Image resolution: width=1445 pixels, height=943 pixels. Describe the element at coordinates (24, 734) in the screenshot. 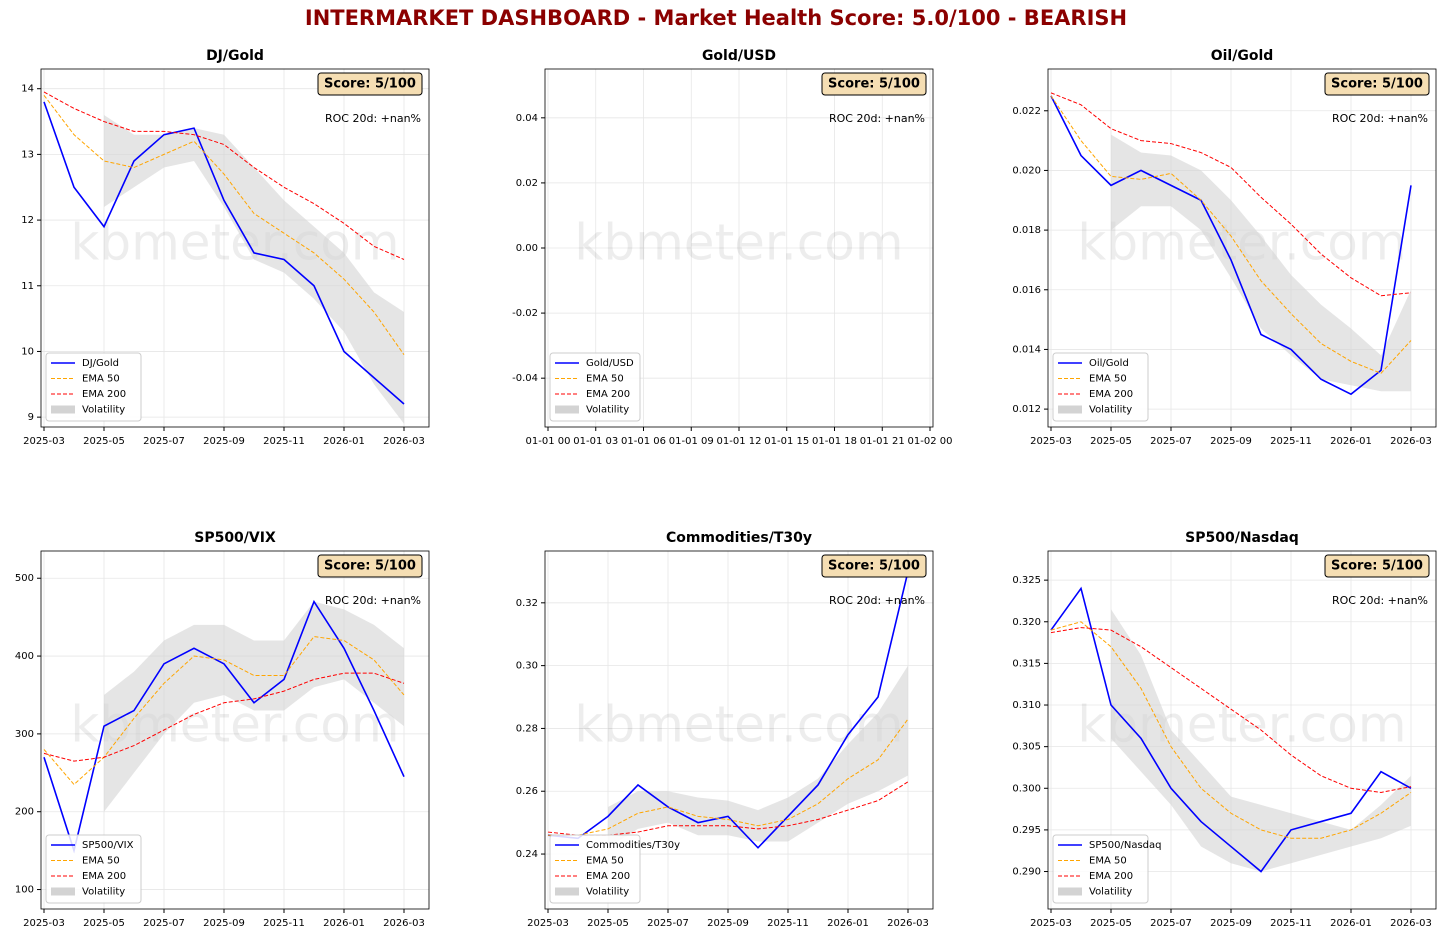

I see `y-tick-label: 300` at that location.